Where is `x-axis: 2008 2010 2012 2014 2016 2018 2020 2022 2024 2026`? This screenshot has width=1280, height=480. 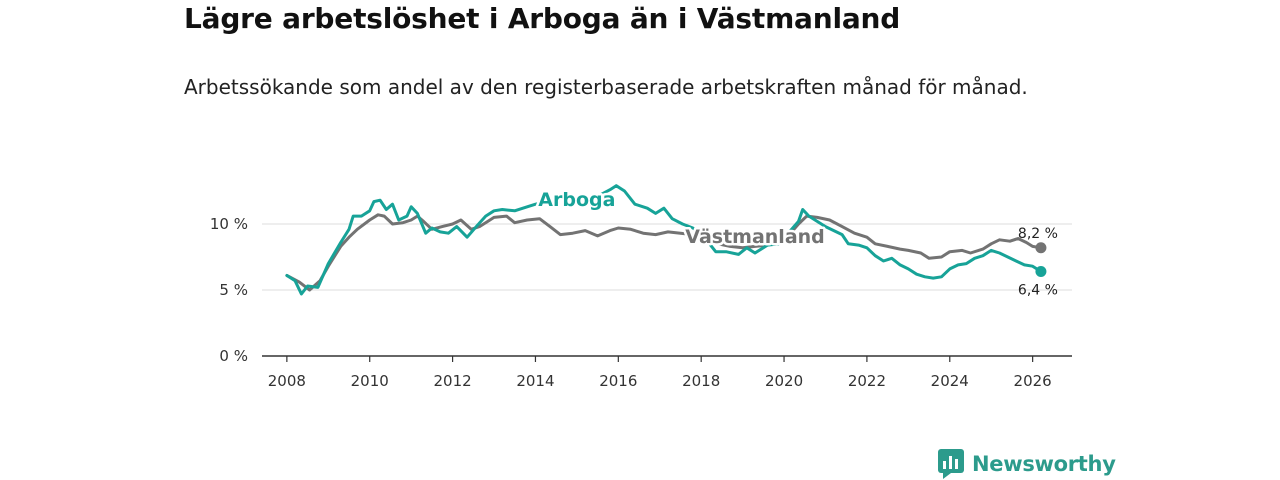
x-axis: 2008 2010 2012 2014 2016 2018 2020 2022 2024 2026 is located at coordinates (667, 372).